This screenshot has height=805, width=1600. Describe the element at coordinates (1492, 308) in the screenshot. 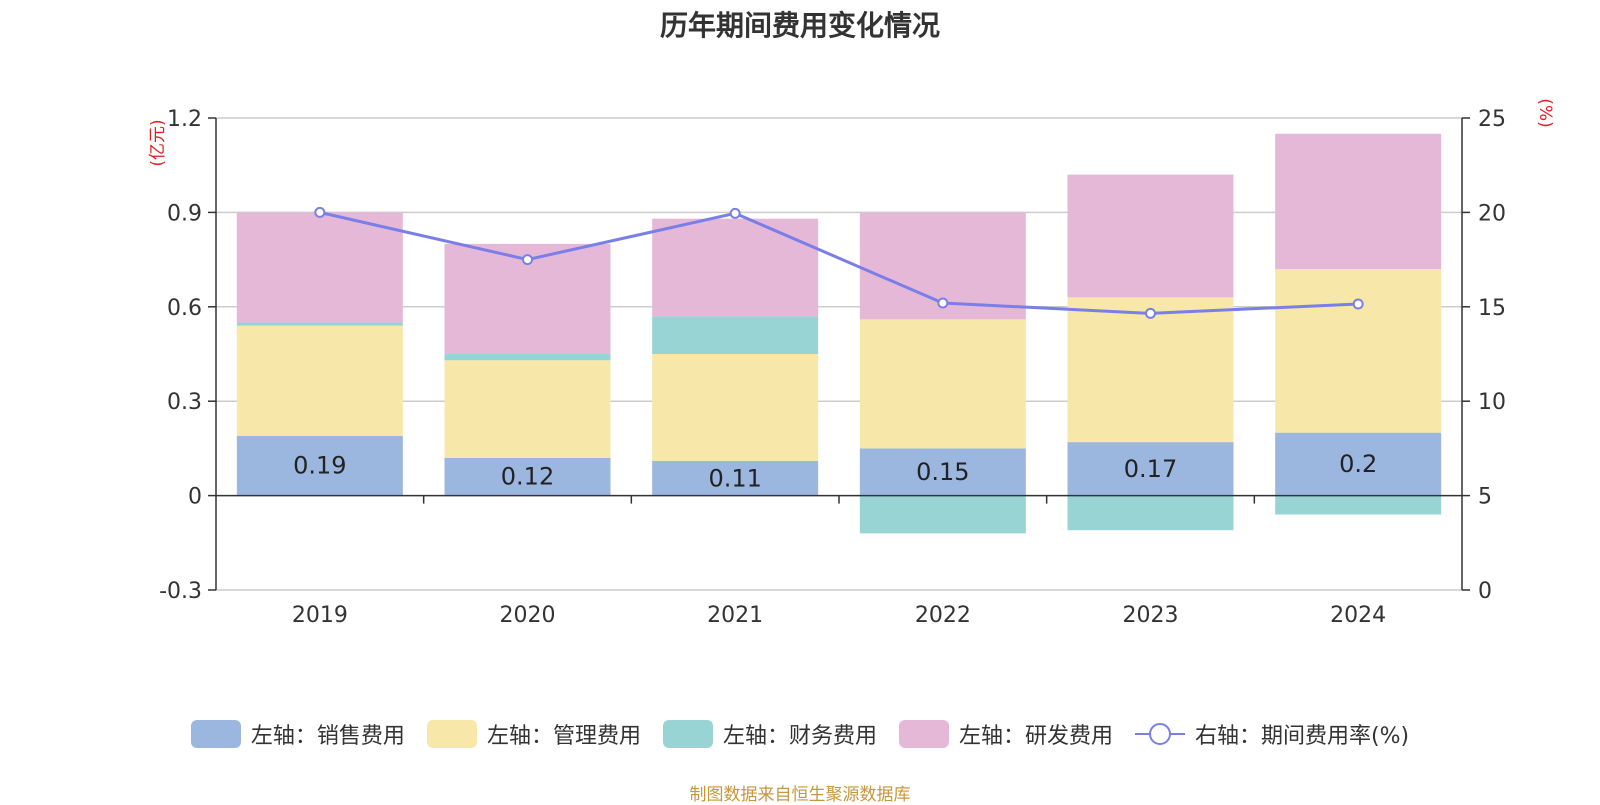

I see `right-axis-tick-label: 15` at that location.